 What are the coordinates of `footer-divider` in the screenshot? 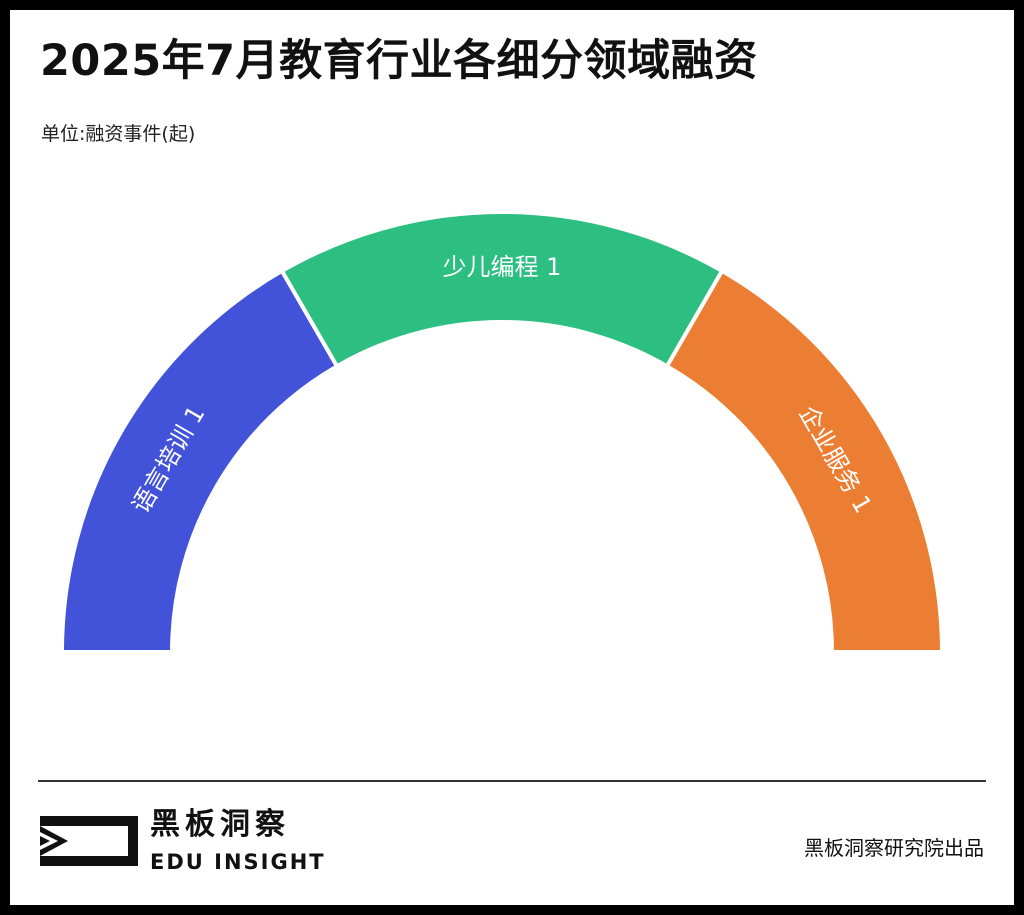 It's located at (512, 781).